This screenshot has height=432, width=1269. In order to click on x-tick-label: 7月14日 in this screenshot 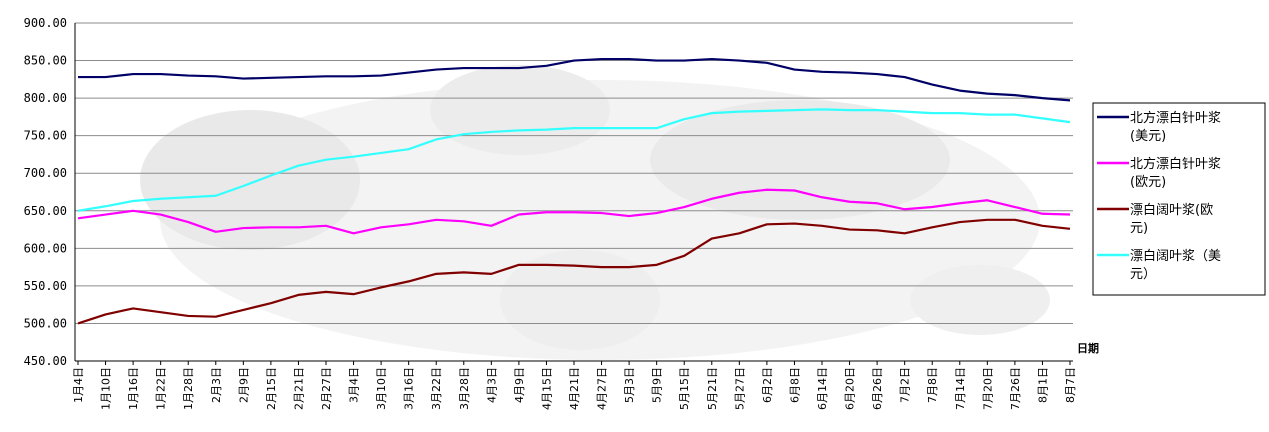, I will do `click(960, 388)`.